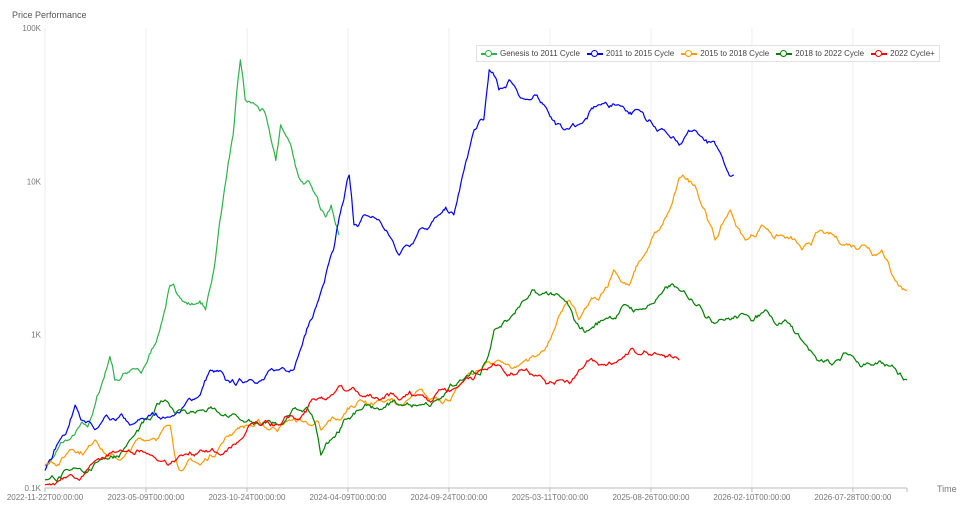 This screenshot has height=516, width=964. I want to click on y-tick-label: 10K, so click(34, 181).